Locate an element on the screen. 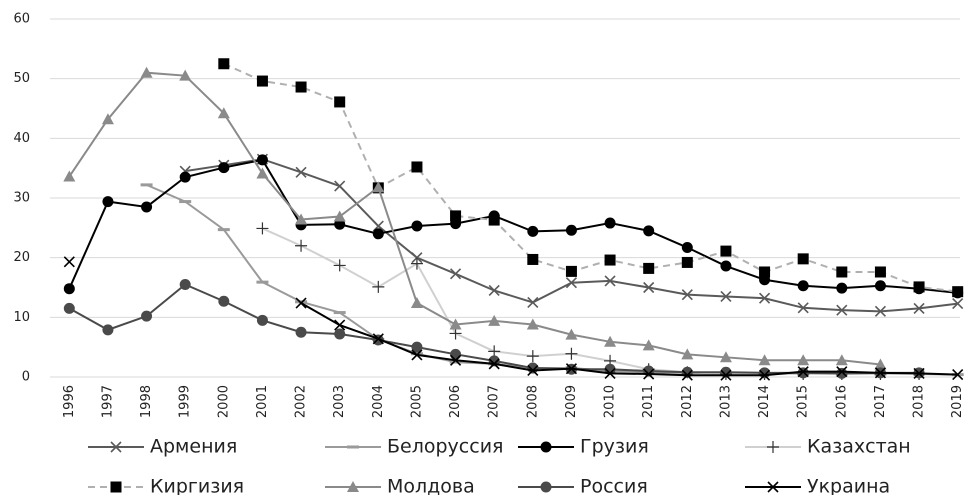 The image size is (968, 495). legend-label: Грузия is located at coordinates (614, 447).